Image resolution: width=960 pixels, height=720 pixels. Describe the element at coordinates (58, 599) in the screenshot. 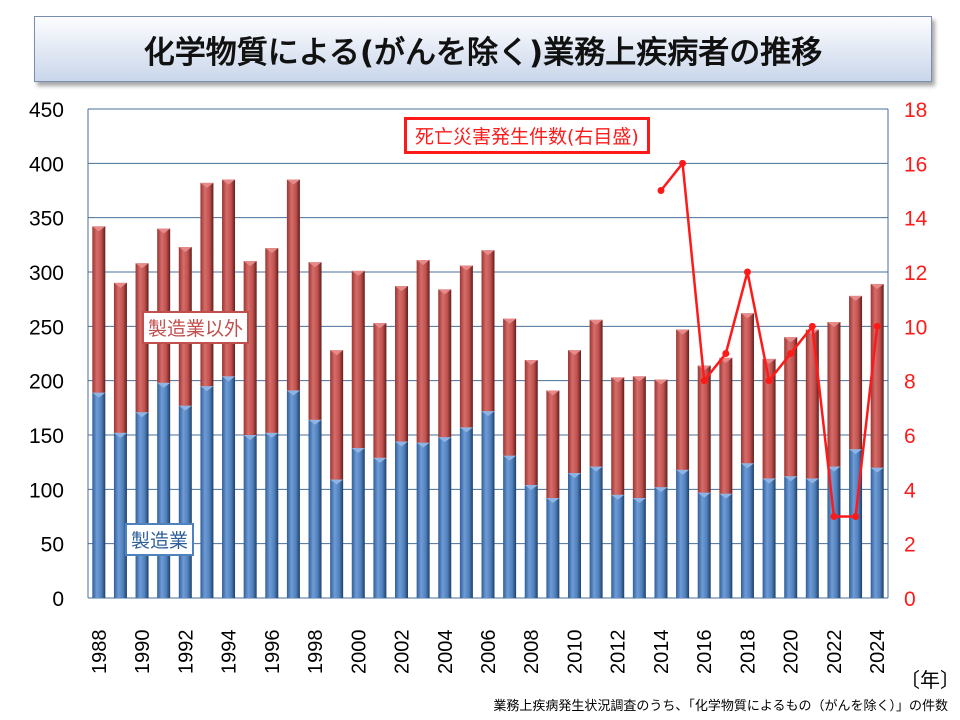

I see `y-tick-label: 0` at that location.